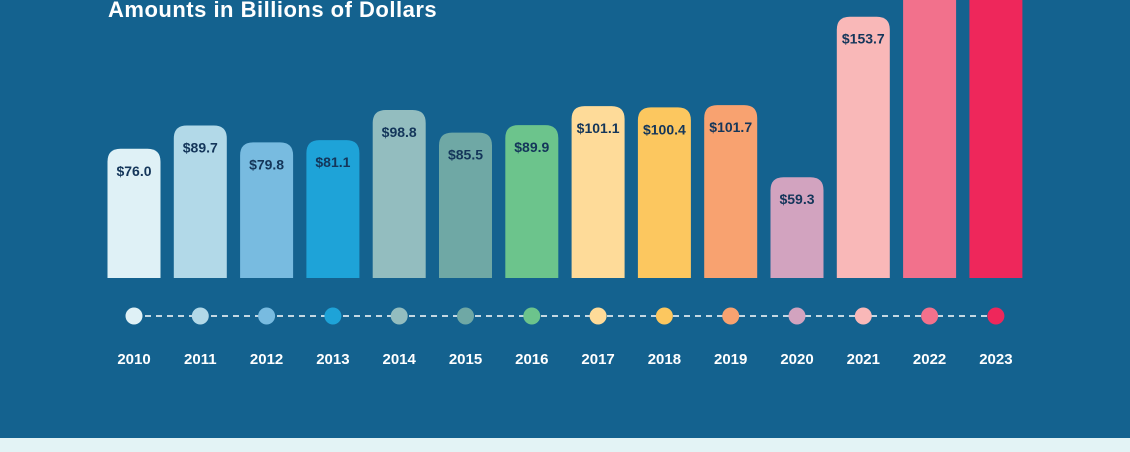 This screenshot has width=1130, height=452. Describe the element at coordinates (200, 359) in the screenshot. I see `year-label-2011: 2011` at that location.